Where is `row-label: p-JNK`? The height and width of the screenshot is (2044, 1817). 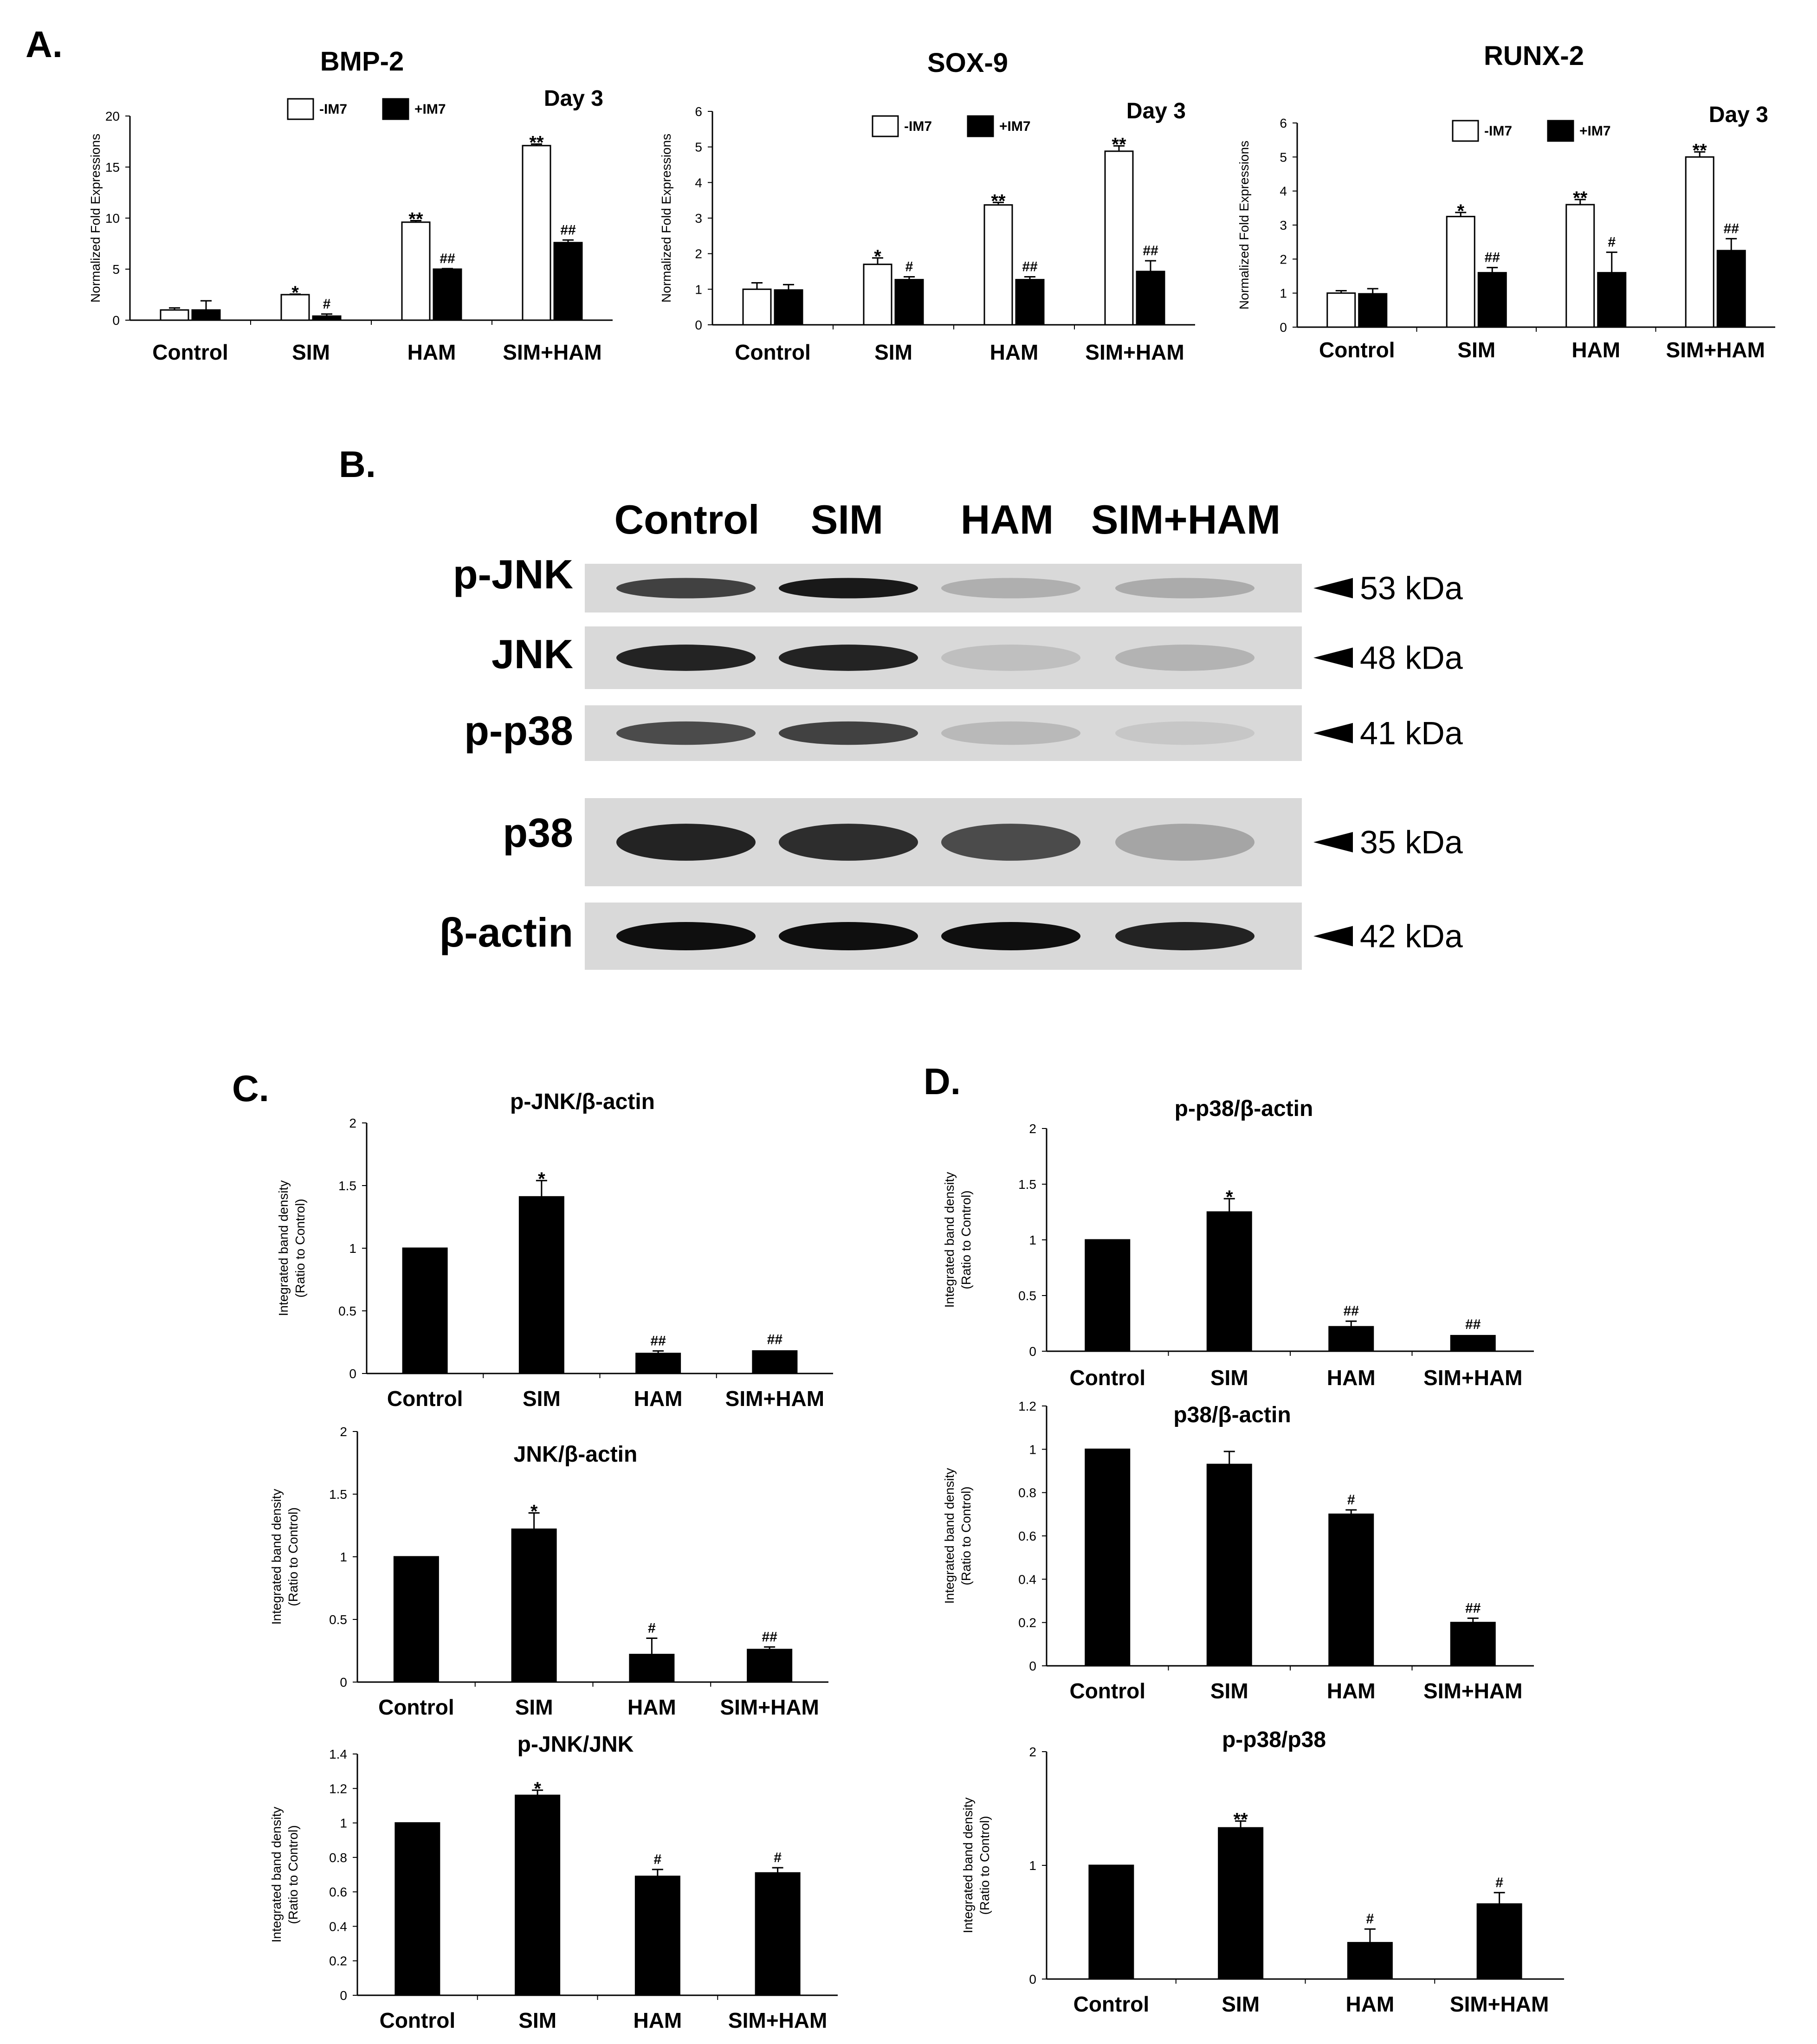
row-label: p-JNK is located at coordinates (513, 574).